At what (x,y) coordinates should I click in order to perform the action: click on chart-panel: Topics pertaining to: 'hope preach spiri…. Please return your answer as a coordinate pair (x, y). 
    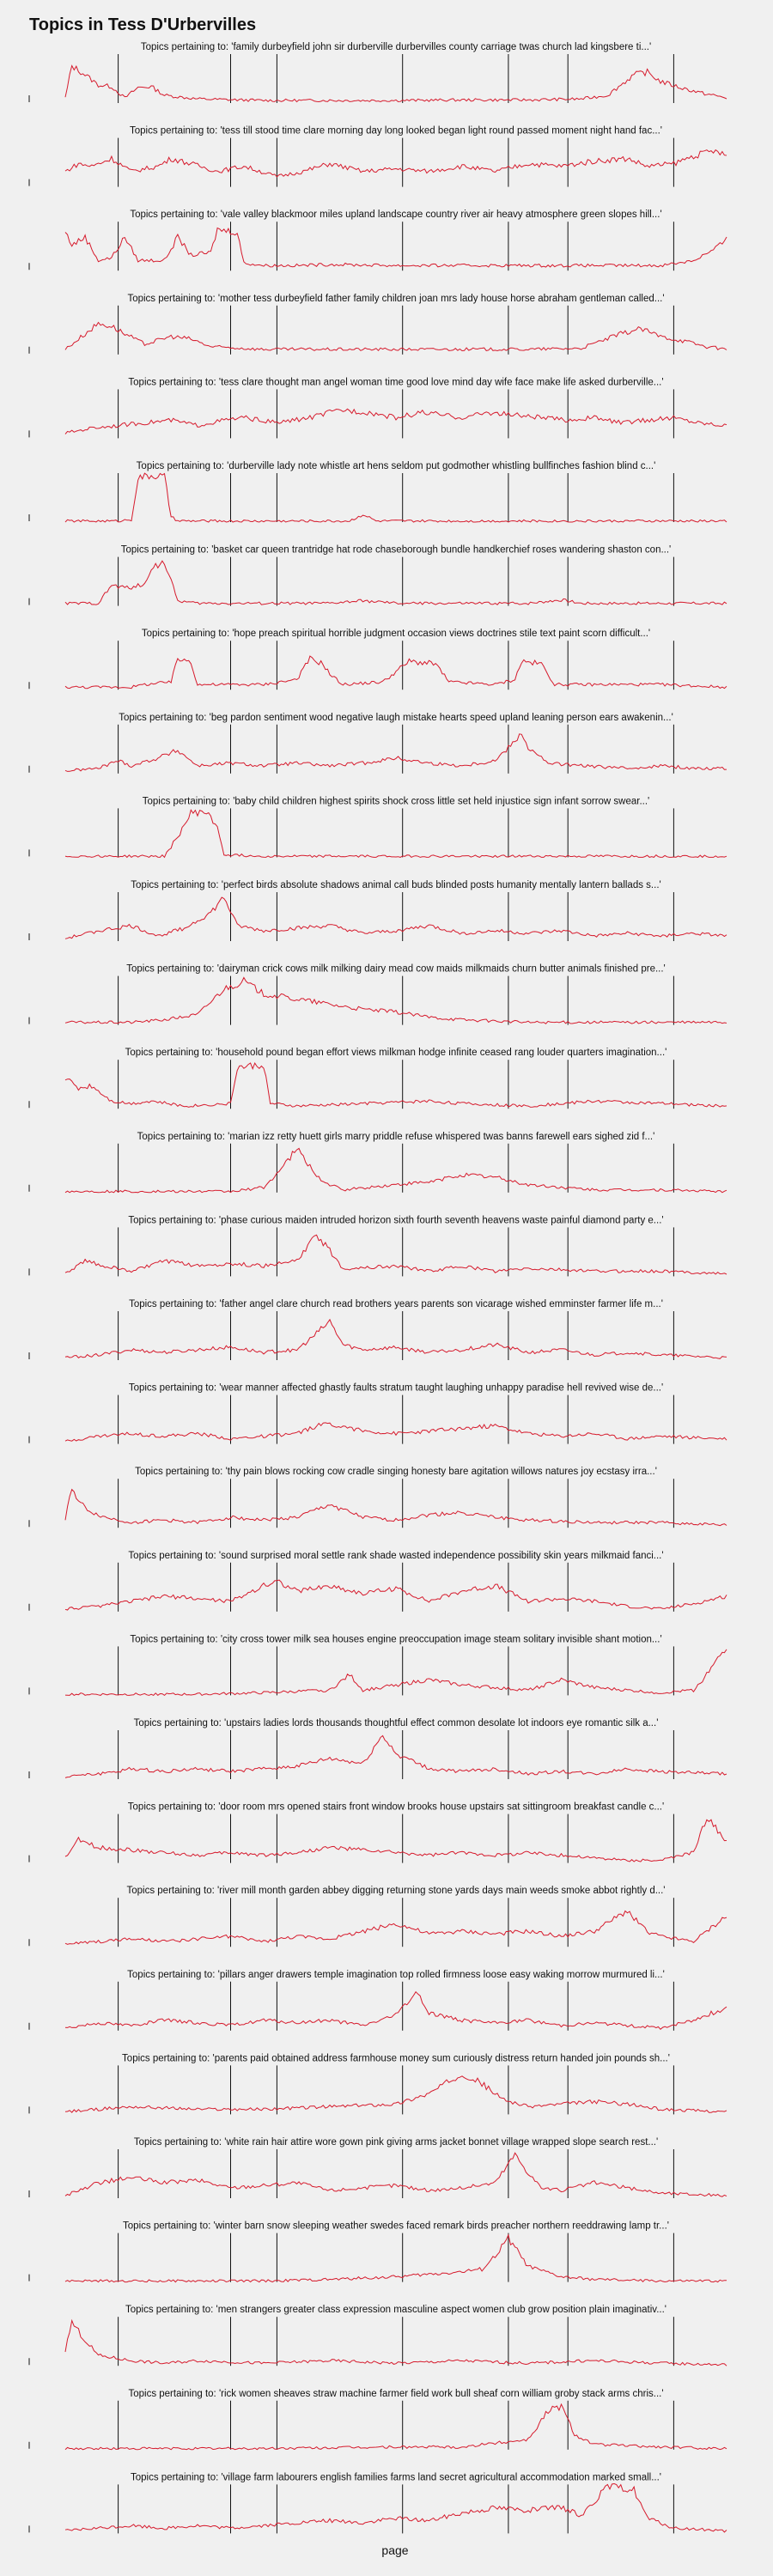
    Looking at the image, I should click on (377, 660).